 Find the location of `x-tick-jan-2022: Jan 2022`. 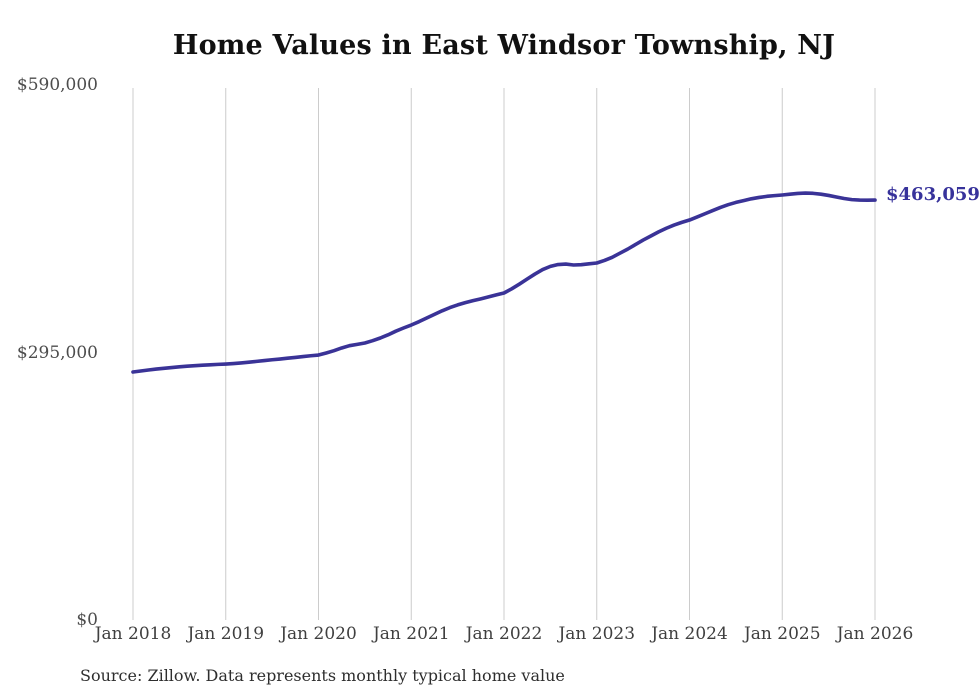

x-tick-jan-2022: Jan 2022 is located at coordinates (504, 634).